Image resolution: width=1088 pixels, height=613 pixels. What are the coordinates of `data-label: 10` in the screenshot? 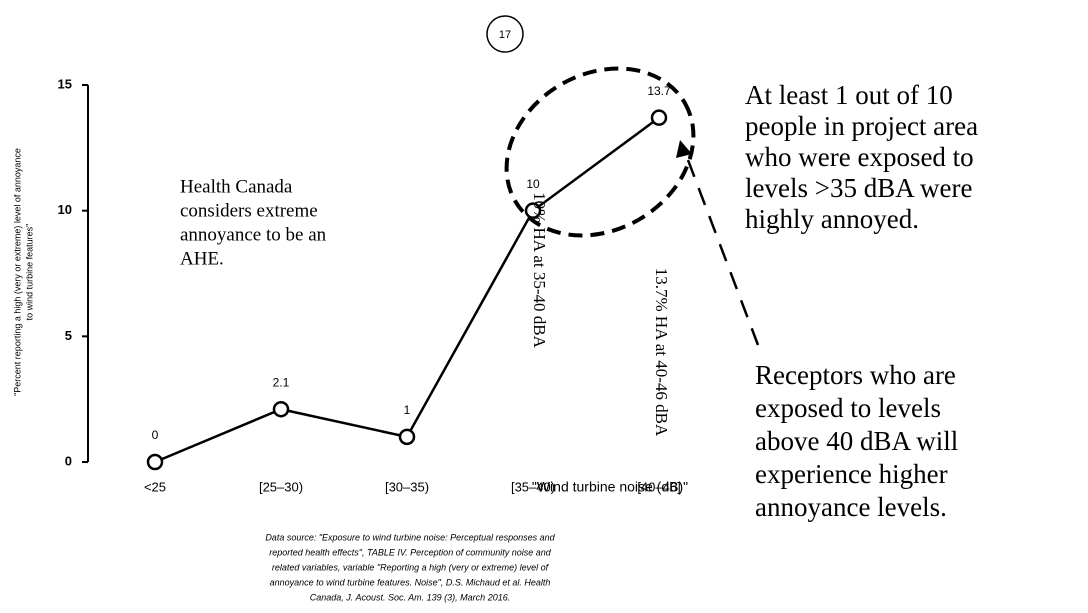 It's located at (533, 184).